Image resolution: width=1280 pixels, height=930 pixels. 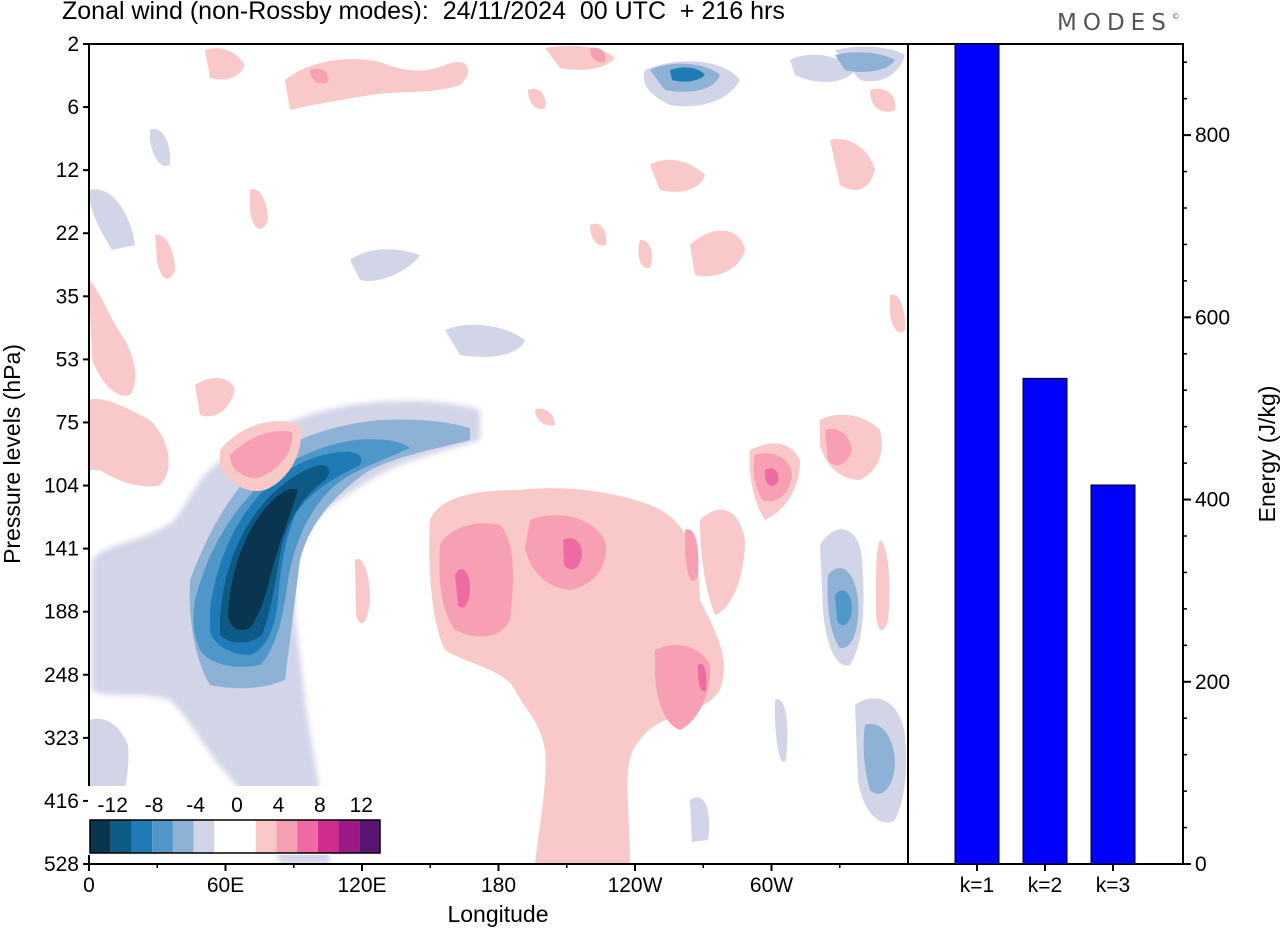 I want to click on colorbar-frame, so click(x=235, y=836).